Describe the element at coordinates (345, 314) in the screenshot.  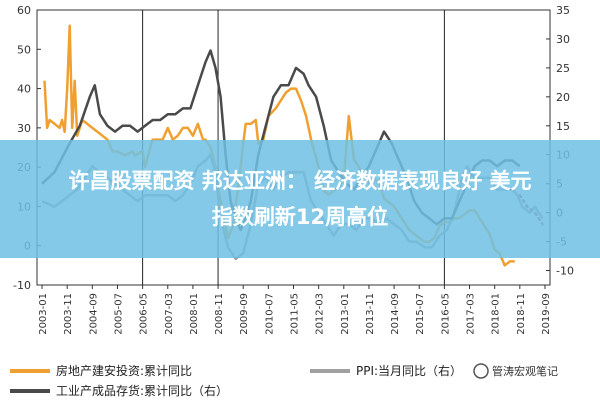
I see `x-tick-label: 2013-01` at that location.